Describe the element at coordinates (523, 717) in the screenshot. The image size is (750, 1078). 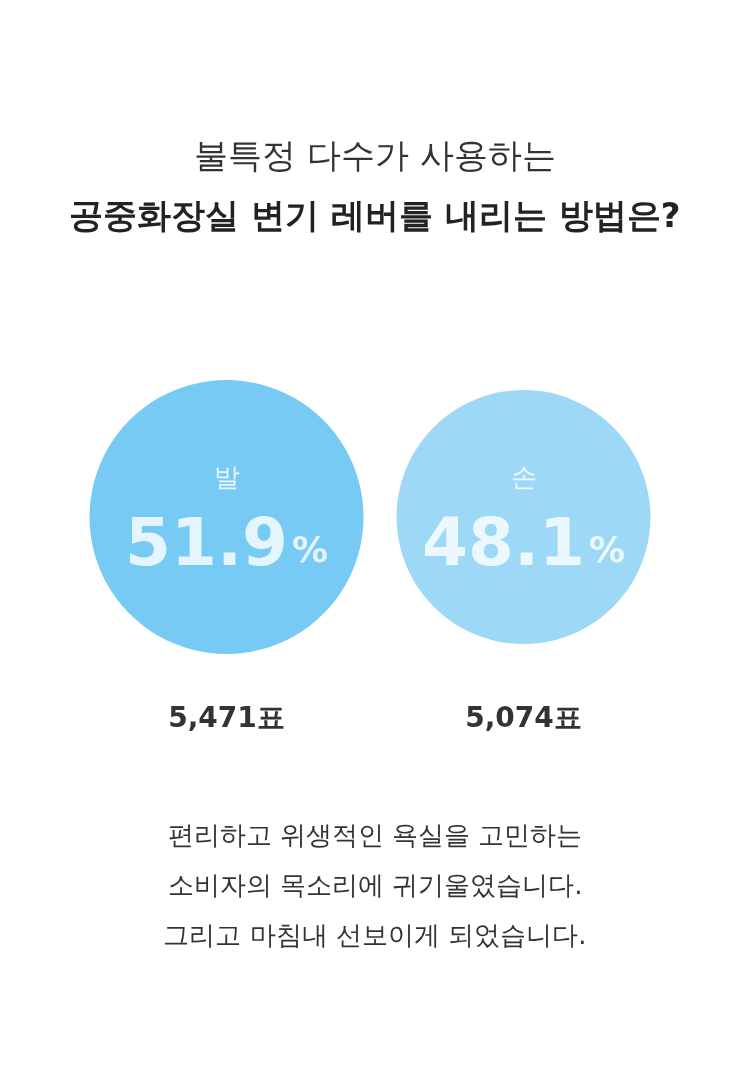
I see `text: 5,074표` at that location.